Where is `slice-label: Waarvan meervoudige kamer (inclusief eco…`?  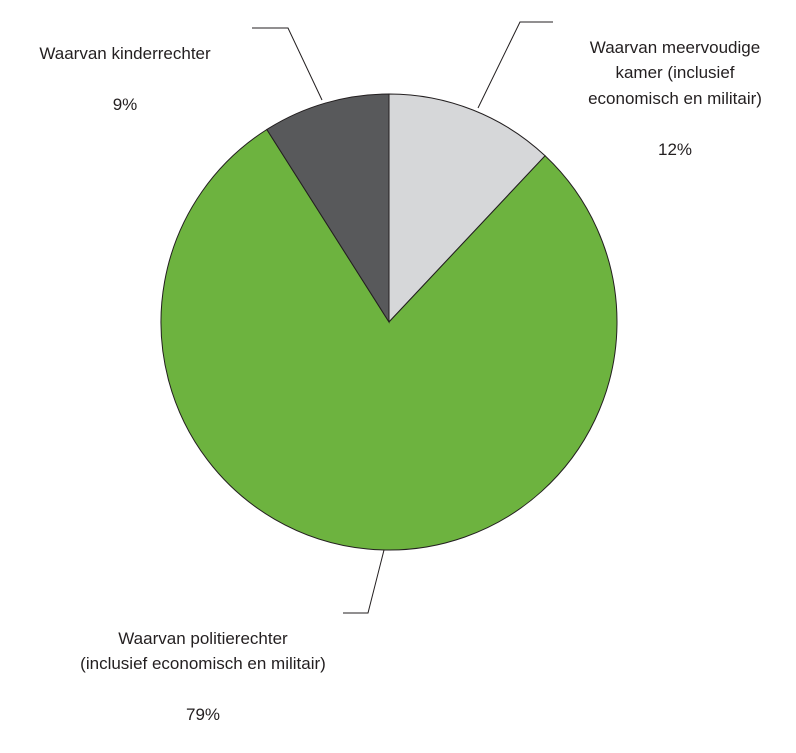 slice-label: Waarvan meervoudige kamer (inclusief eco… is located at coordinates (670, 98).